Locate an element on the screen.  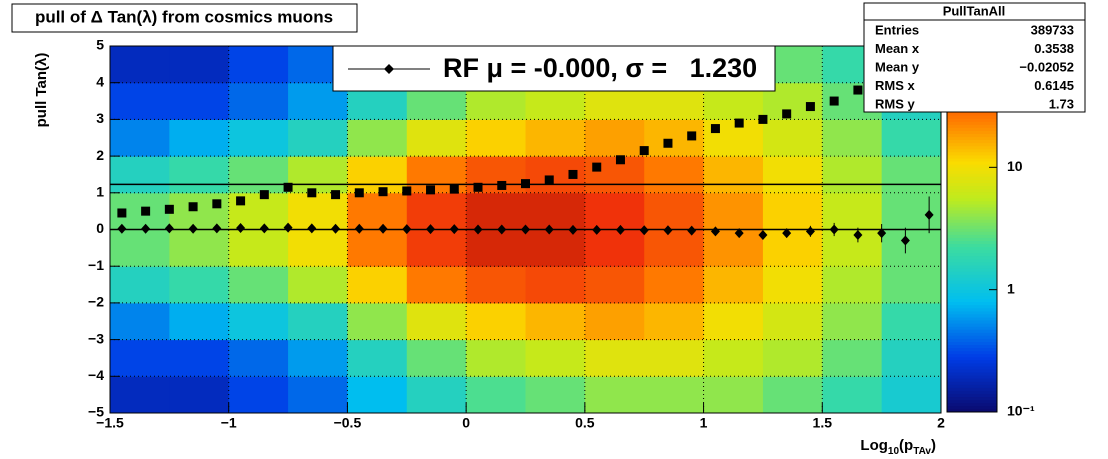
x-tick-label: −0.5 is located at coordinates (348, 423).